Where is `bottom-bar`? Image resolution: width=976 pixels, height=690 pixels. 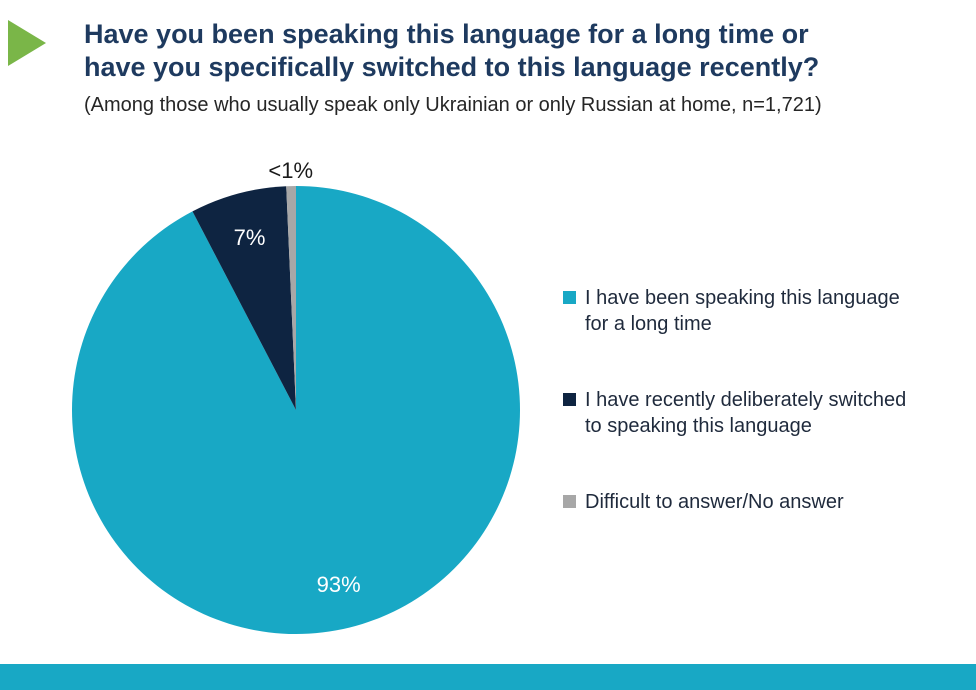 bottom-bar is located at coordinates (488, 677).